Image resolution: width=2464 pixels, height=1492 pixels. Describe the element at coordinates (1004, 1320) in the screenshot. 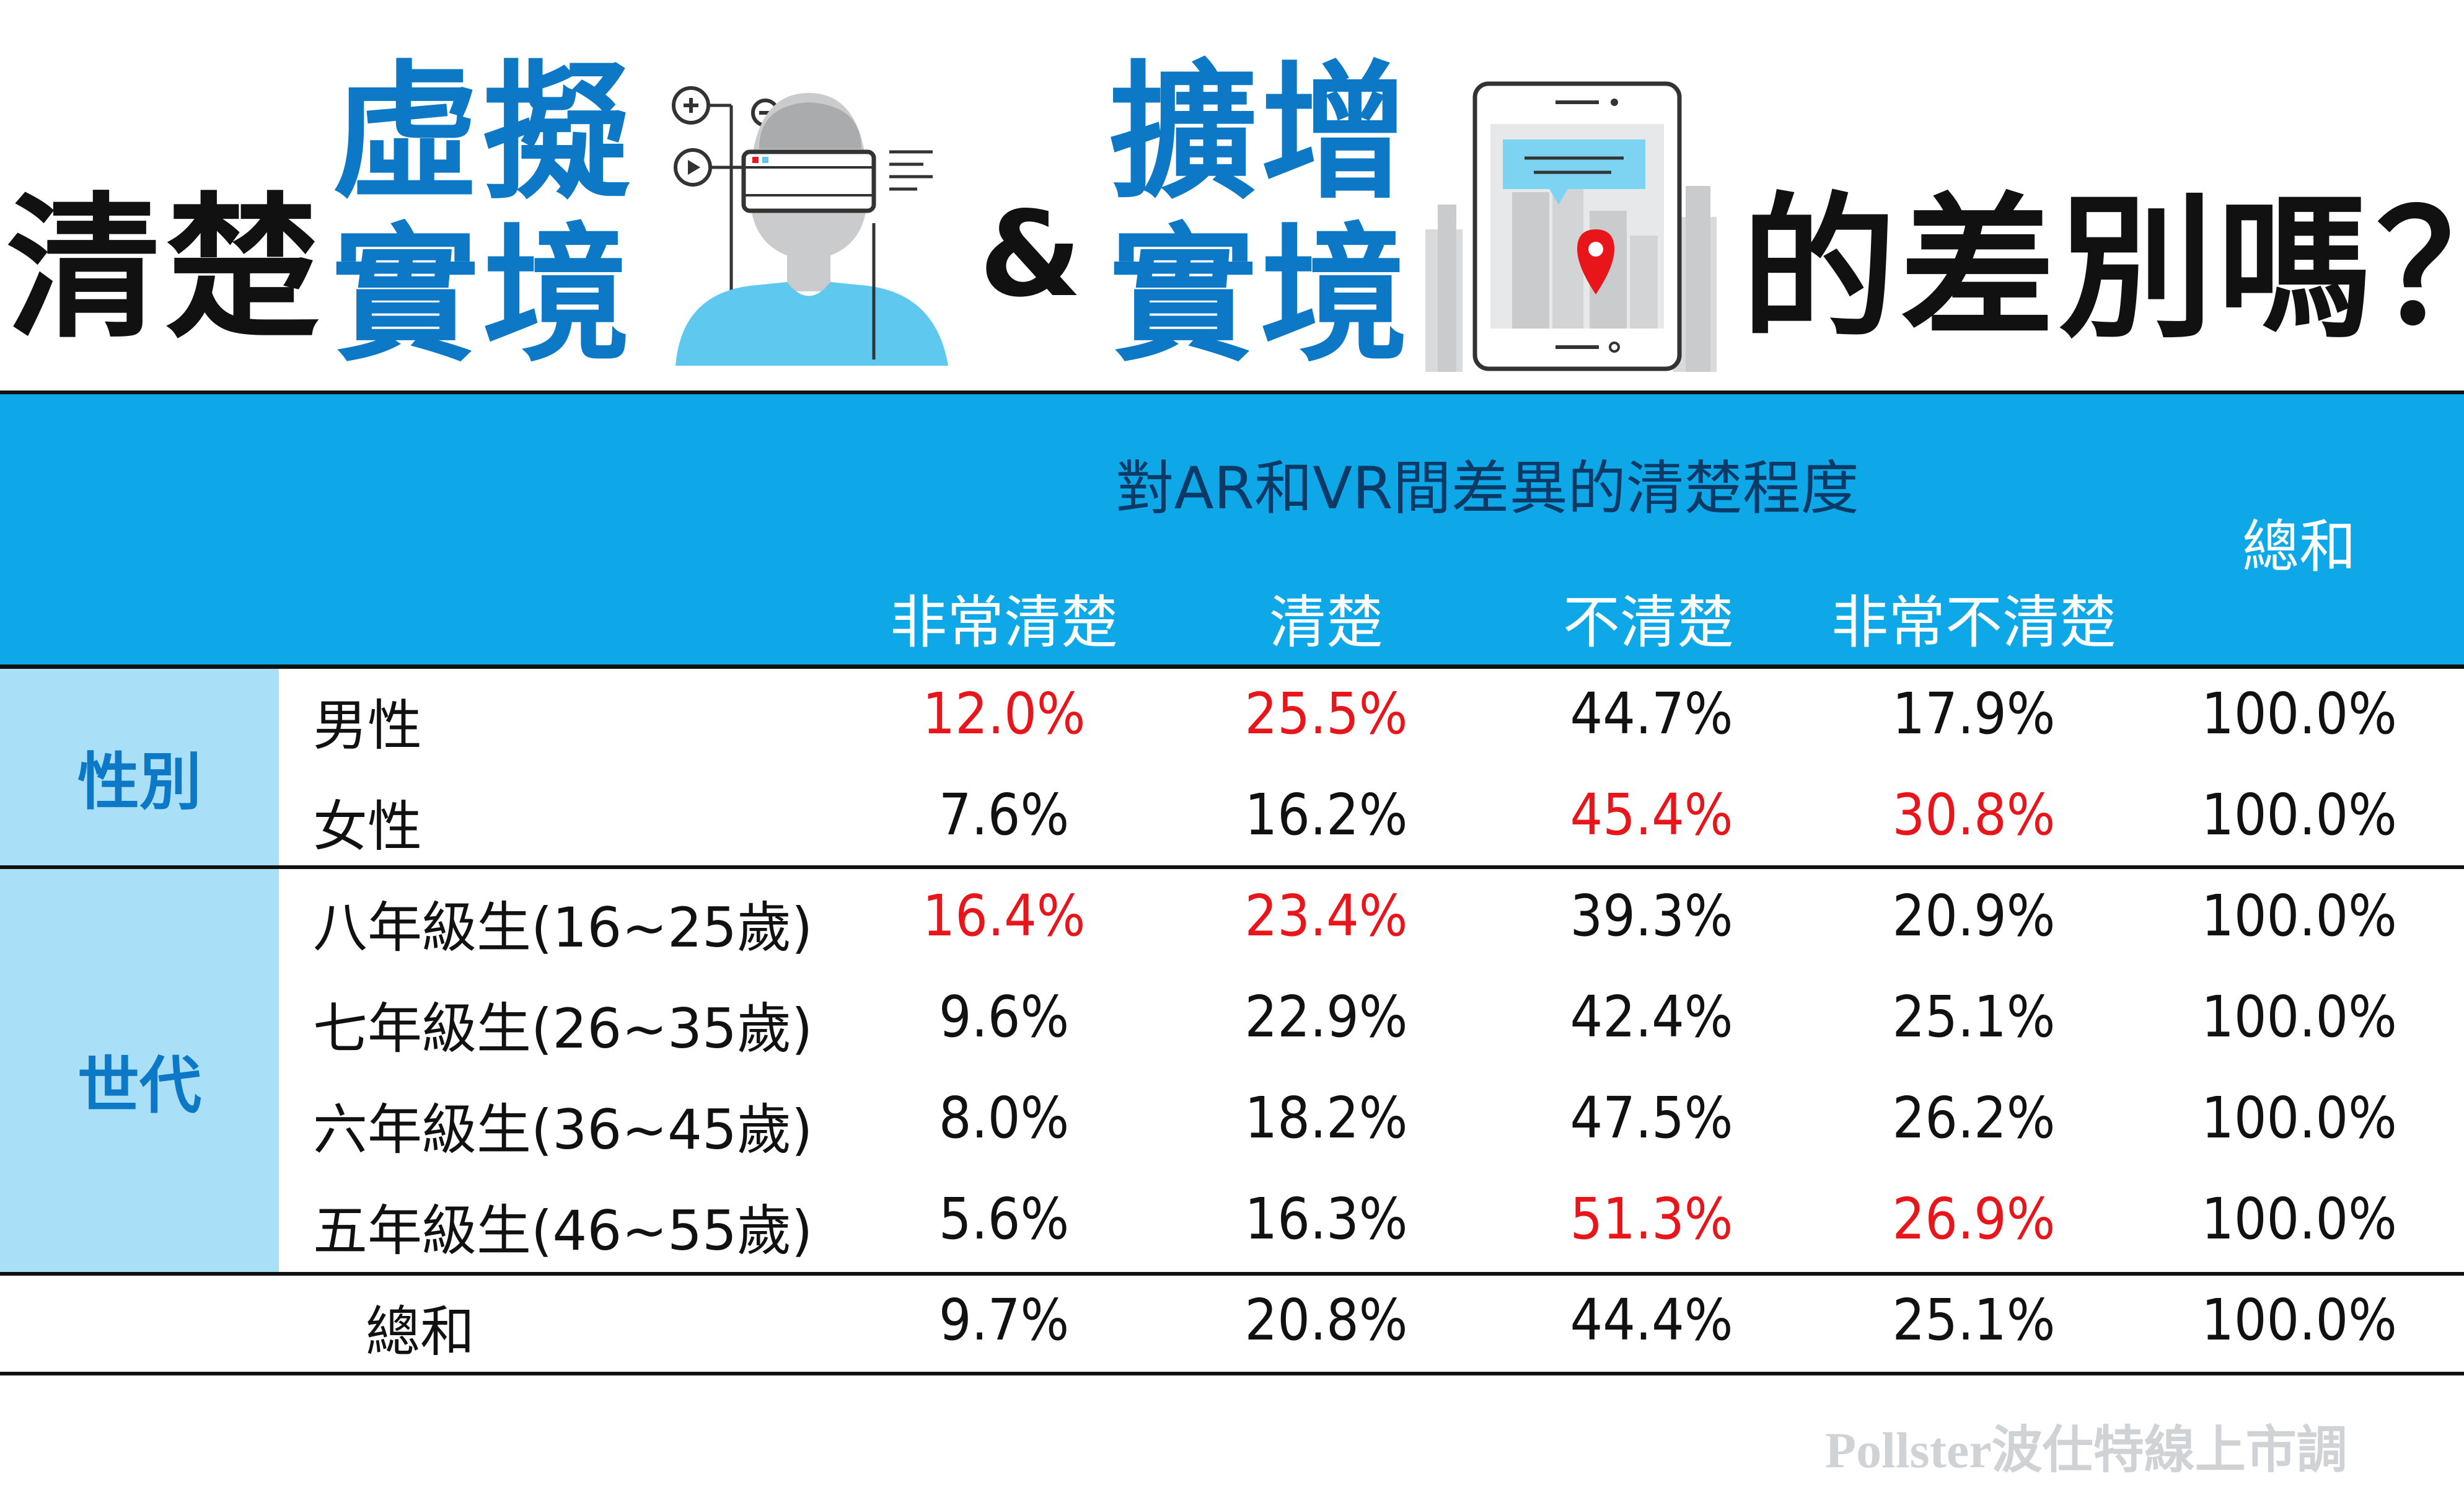

I see `table-cell: 9.7%` at that location.